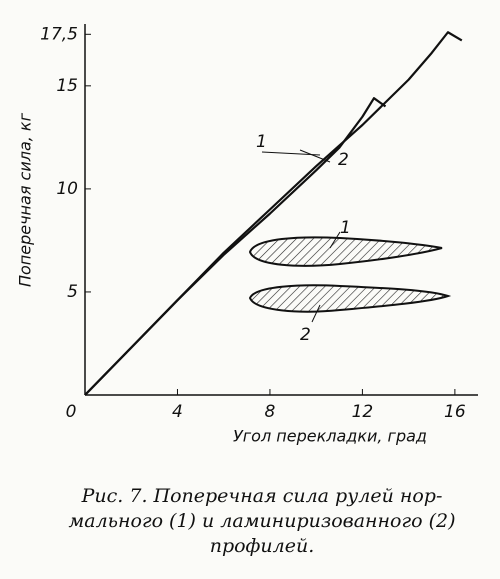  Describe the element at coordinates (25, 199) in the screenshot. I see `y-axis-label: Поперечная сила, кг` at that location.